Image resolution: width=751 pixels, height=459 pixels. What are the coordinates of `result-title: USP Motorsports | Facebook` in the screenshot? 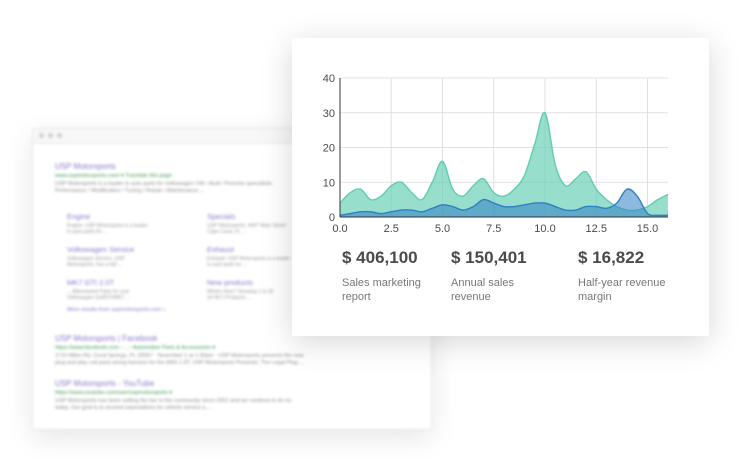 It's located at (106, 338).